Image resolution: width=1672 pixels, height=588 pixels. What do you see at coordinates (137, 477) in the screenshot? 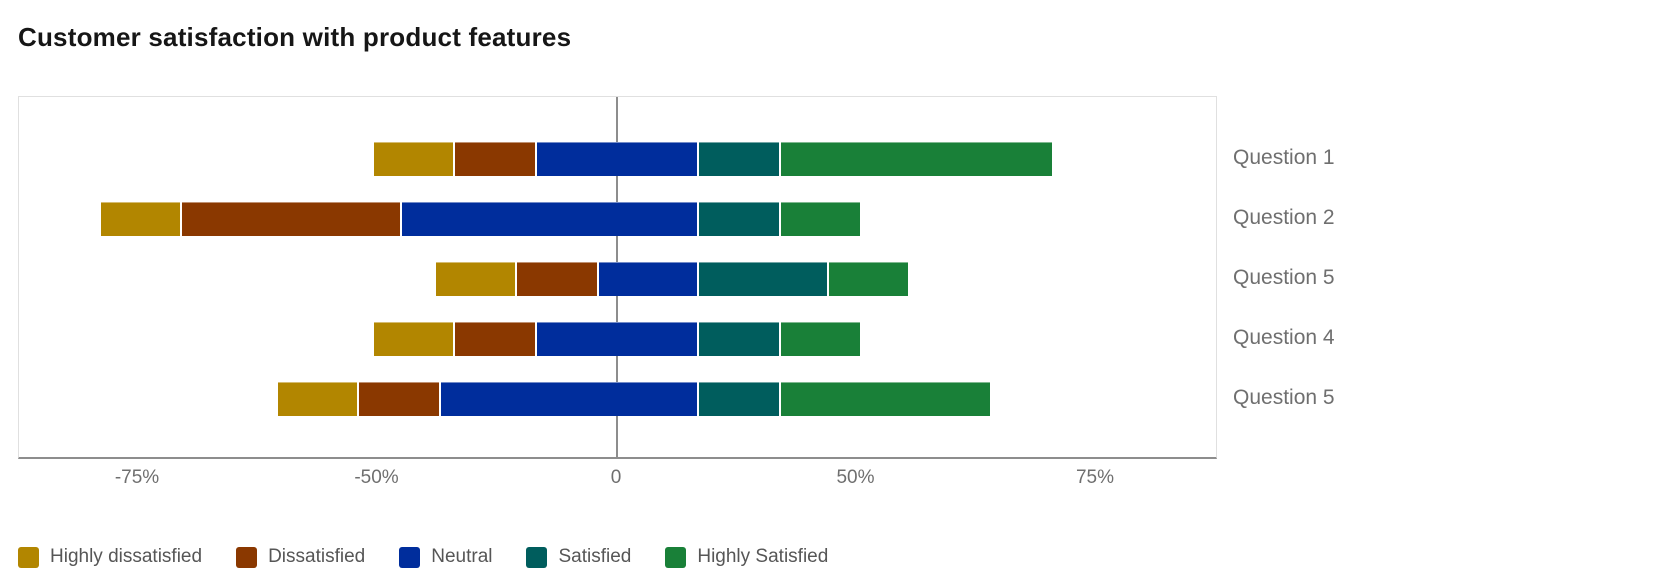
I see `x-axis-tick-label: -75%` at bounding box center [137, 477].